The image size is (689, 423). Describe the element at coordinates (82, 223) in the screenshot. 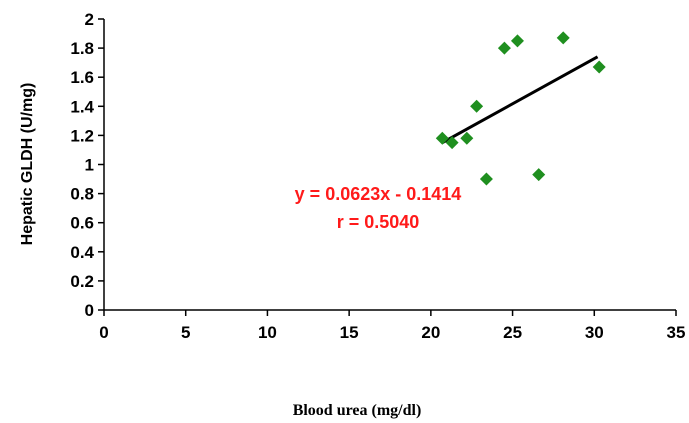

I see `y-tick-label: 0.6` at that location.